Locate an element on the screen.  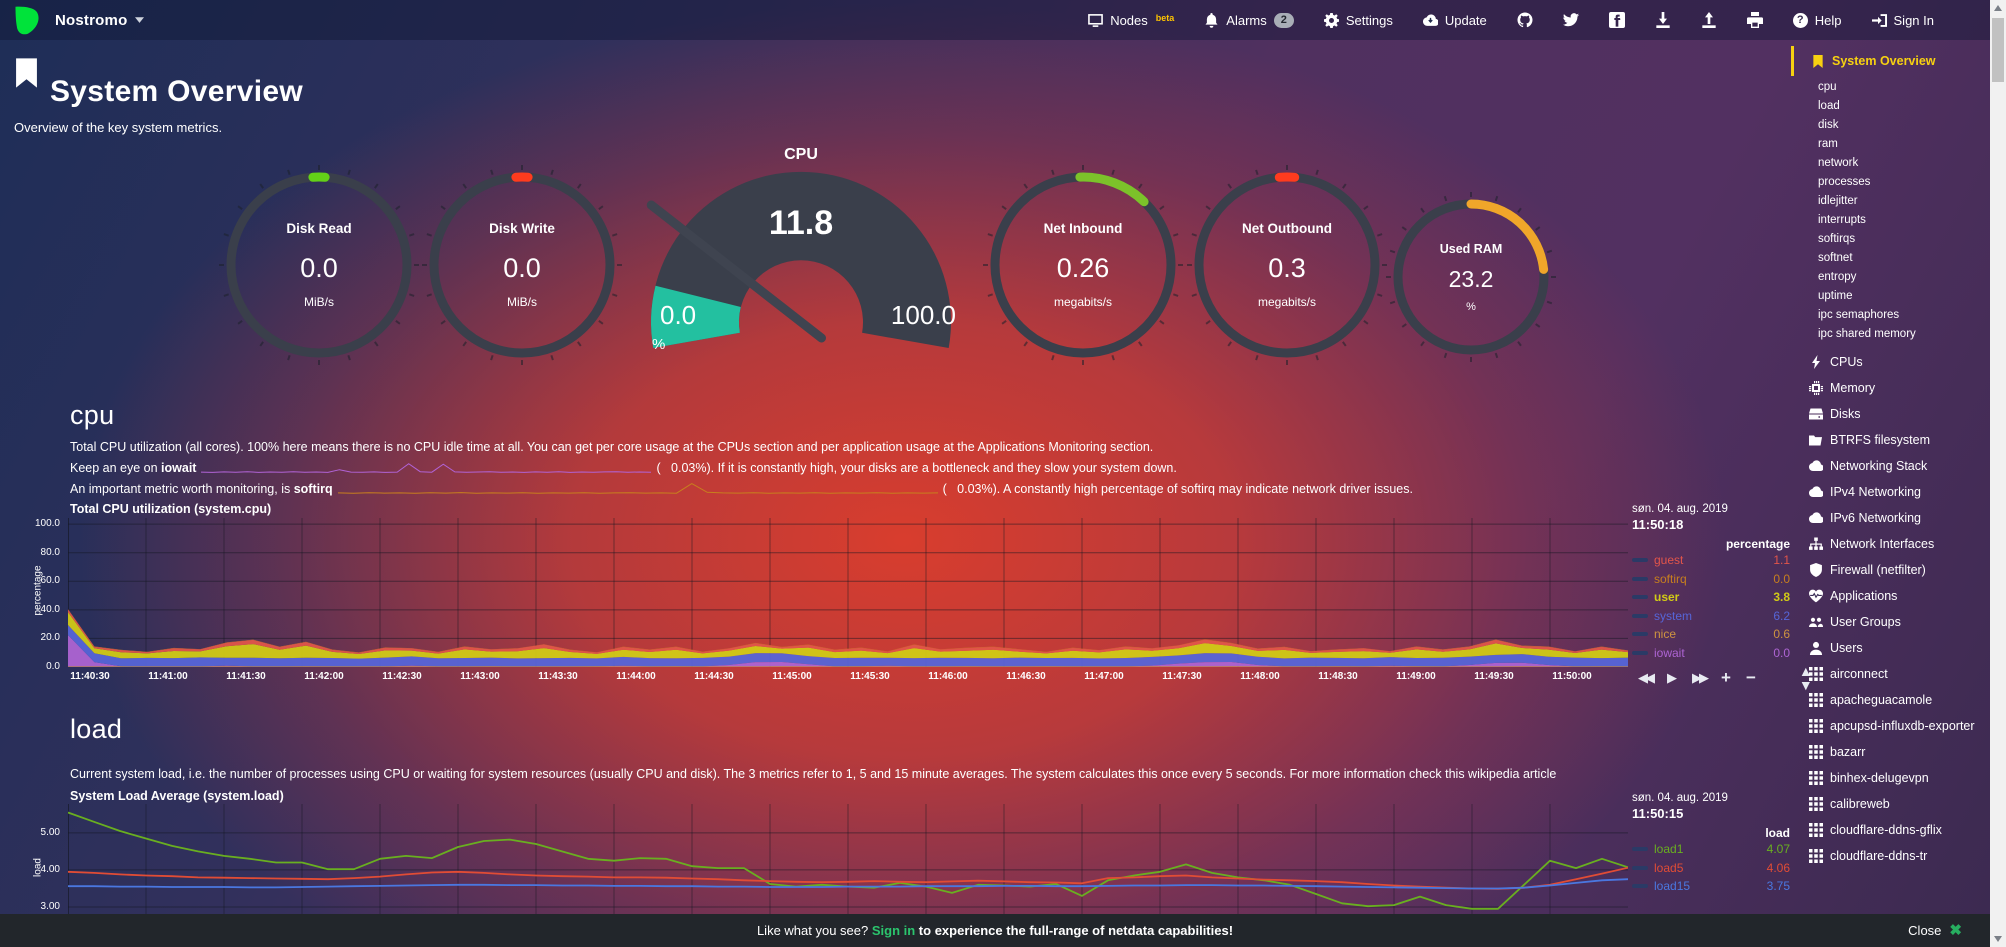
legend-item-user: user 3.8 is located at coordinates (1711, 597).